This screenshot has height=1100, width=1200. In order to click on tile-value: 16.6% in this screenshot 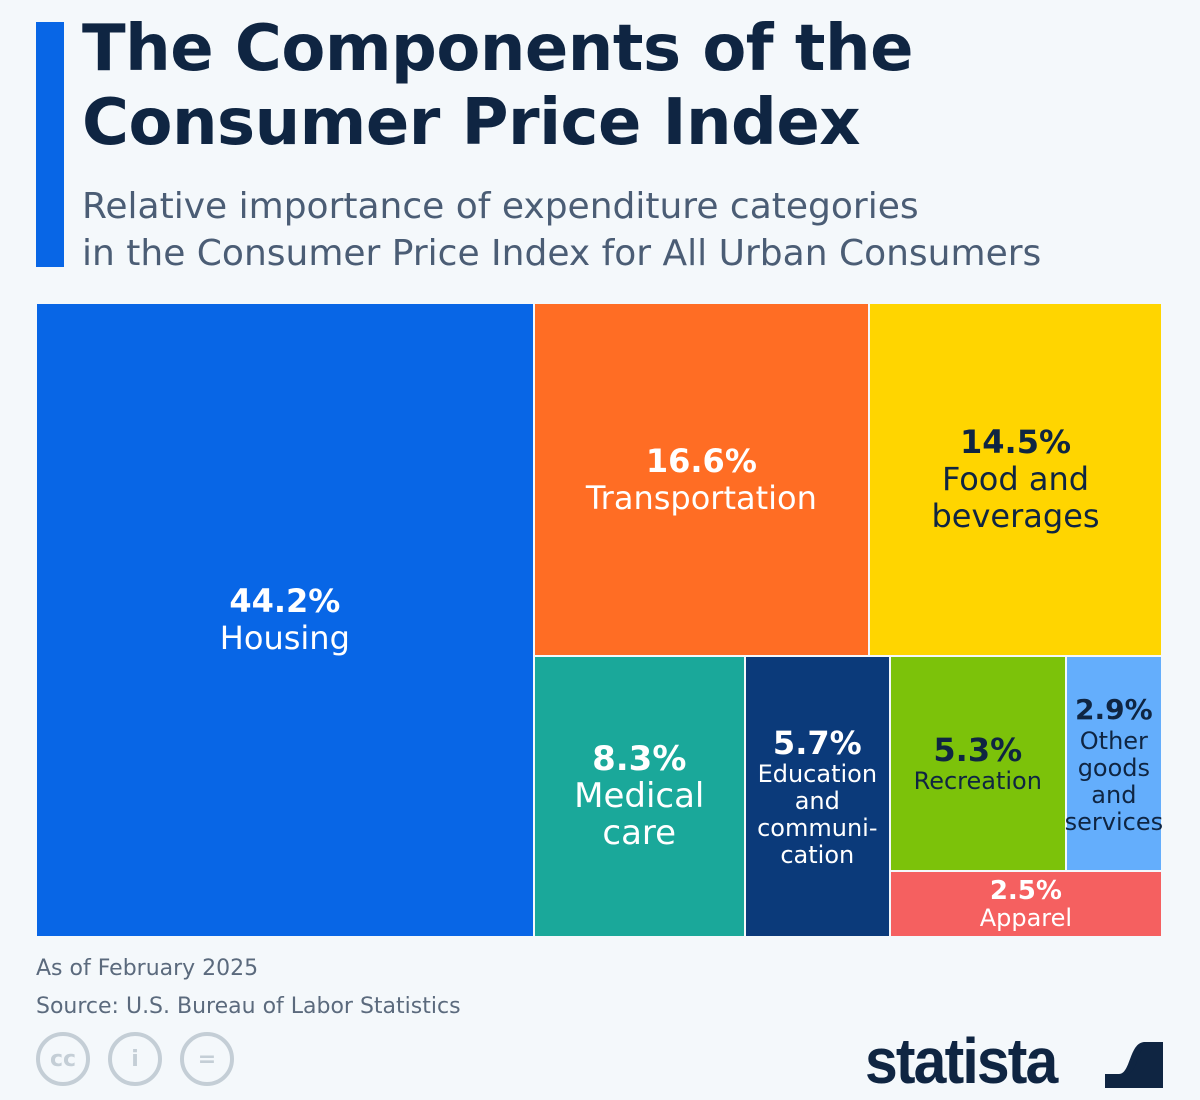, I will do `click(701, 460)`.